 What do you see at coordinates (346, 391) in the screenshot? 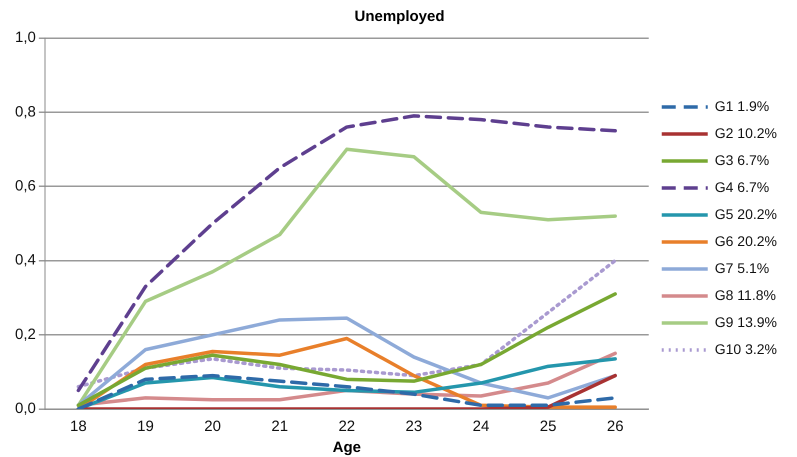
I see `line-series` at bounding box center [346, 391].